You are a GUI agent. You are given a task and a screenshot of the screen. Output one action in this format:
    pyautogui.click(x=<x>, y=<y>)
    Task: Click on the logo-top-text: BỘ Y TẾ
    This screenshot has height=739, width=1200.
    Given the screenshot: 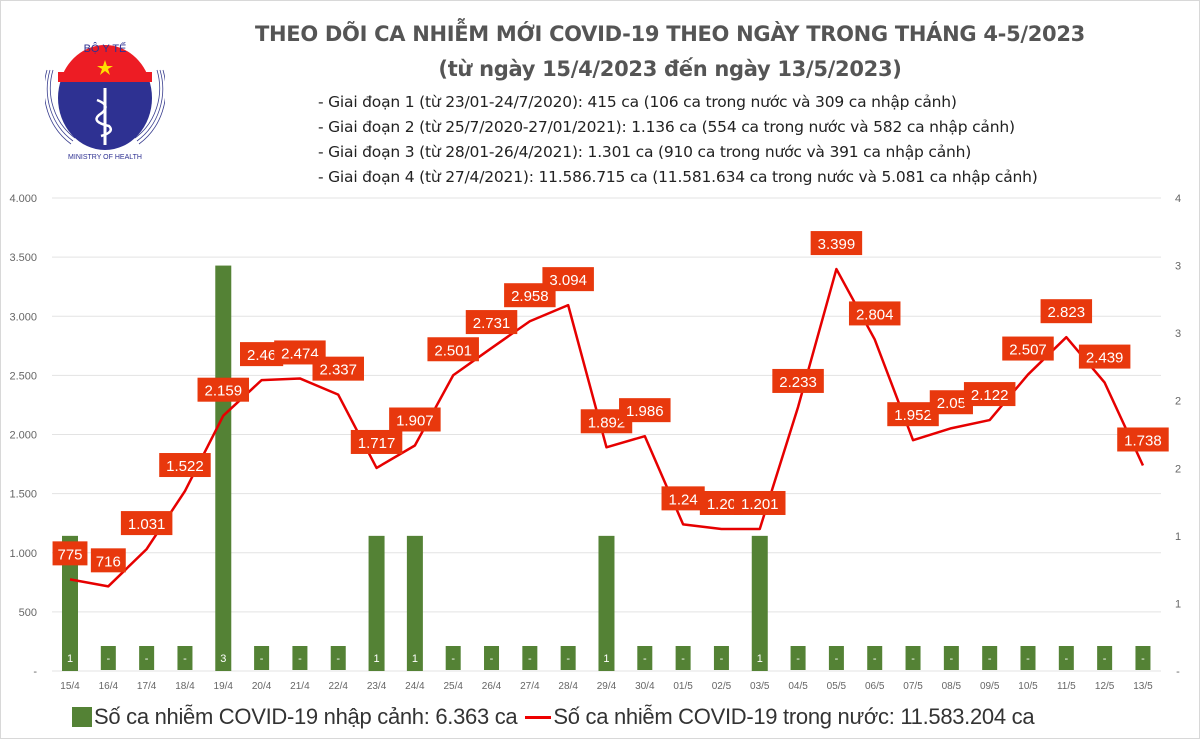 What is the action you would take?
    pyautogui.click(x=105, y=48)
    